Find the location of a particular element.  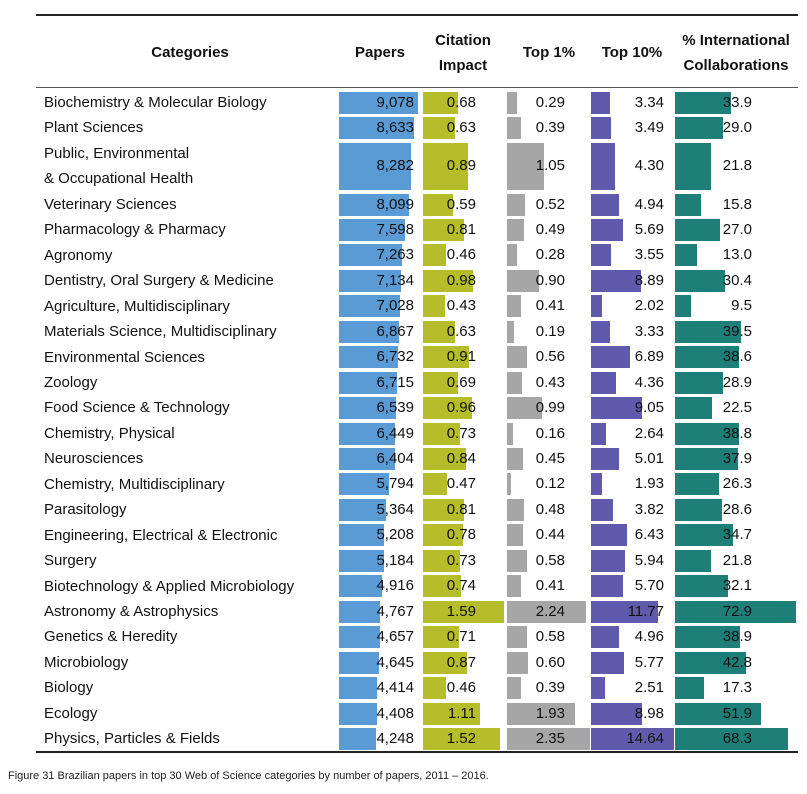

row-0-citation-impact-bar is located at coordinates (440, 102).